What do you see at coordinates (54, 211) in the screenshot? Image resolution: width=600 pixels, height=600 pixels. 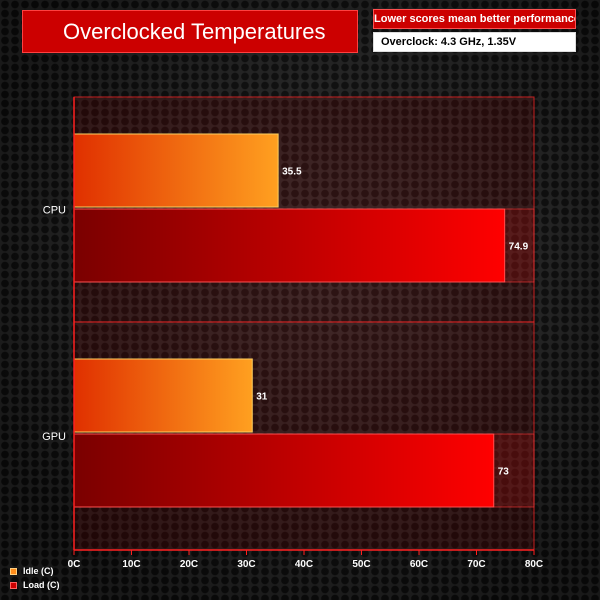 I see `category-label: CPU` at bounding box center [54, 211].